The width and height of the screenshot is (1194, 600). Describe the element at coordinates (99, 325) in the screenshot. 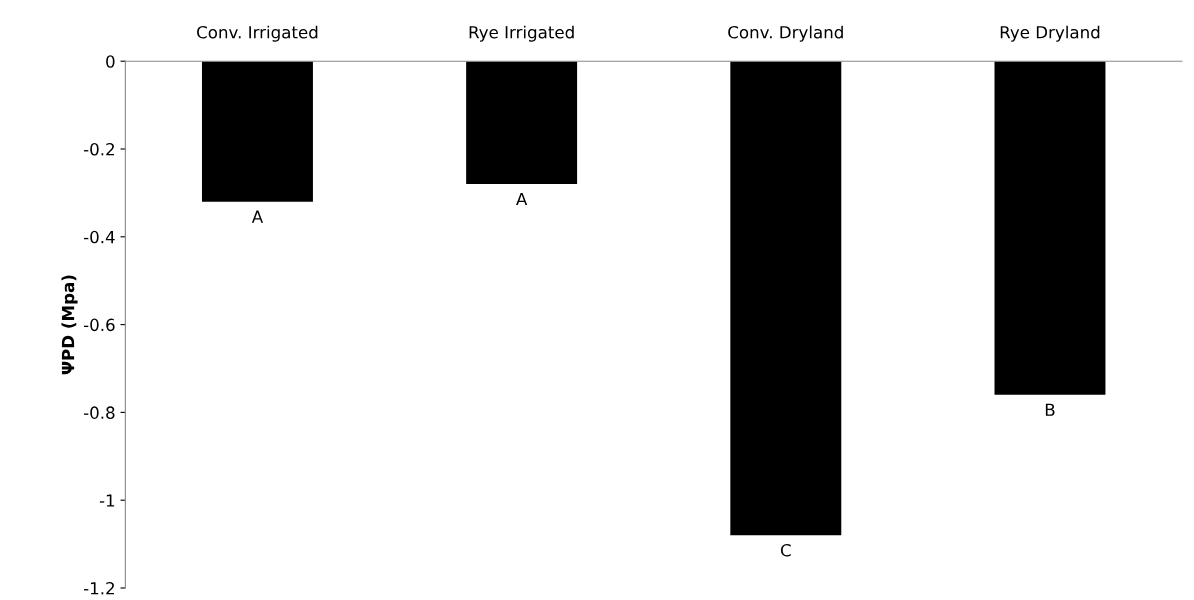

I see `y-tick-label: -0.6` at that location.